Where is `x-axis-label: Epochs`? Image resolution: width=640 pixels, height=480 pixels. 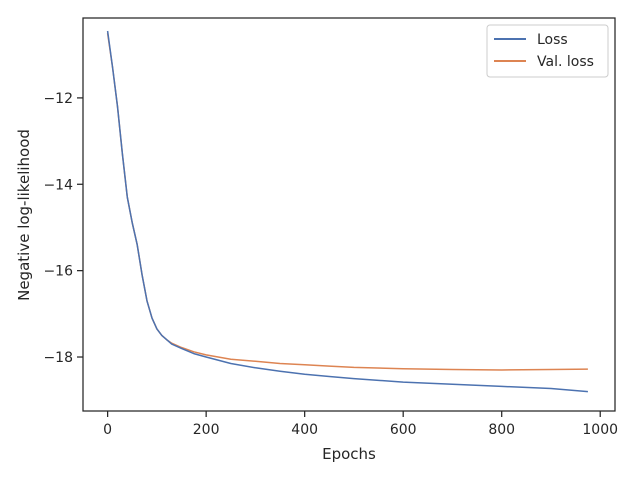
x-axis-label: Epochs is located at coordinates (349, 454).